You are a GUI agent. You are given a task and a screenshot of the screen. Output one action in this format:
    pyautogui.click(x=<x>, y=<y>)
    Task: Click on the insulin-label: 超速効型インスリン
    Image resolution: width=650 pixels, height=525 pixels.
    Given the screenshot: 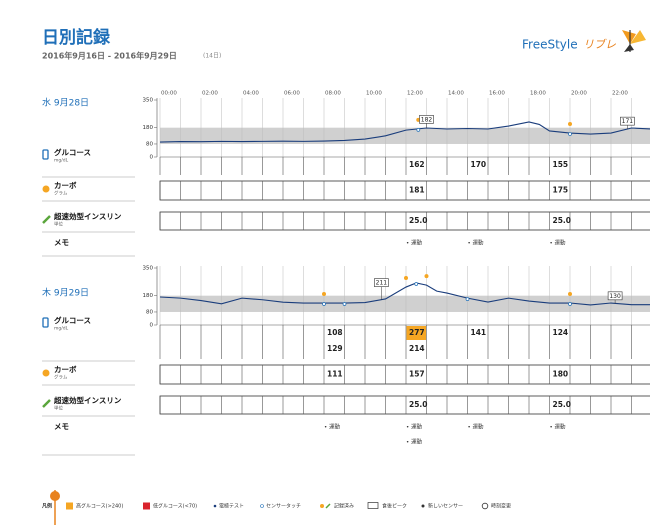 What is the action you would take?
    pyautogui.click(x=87, y=400)
    